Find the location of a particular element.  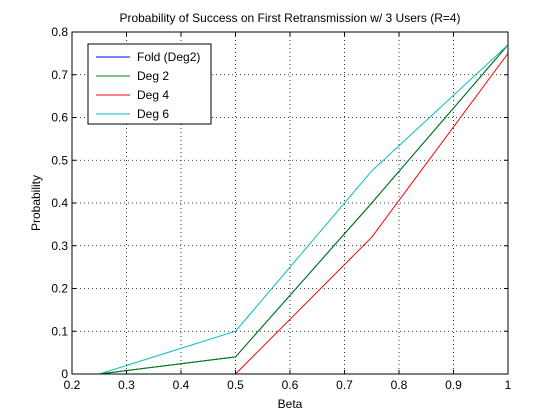

x-tick-label: 0.8 is located at coordinates (399, 385).